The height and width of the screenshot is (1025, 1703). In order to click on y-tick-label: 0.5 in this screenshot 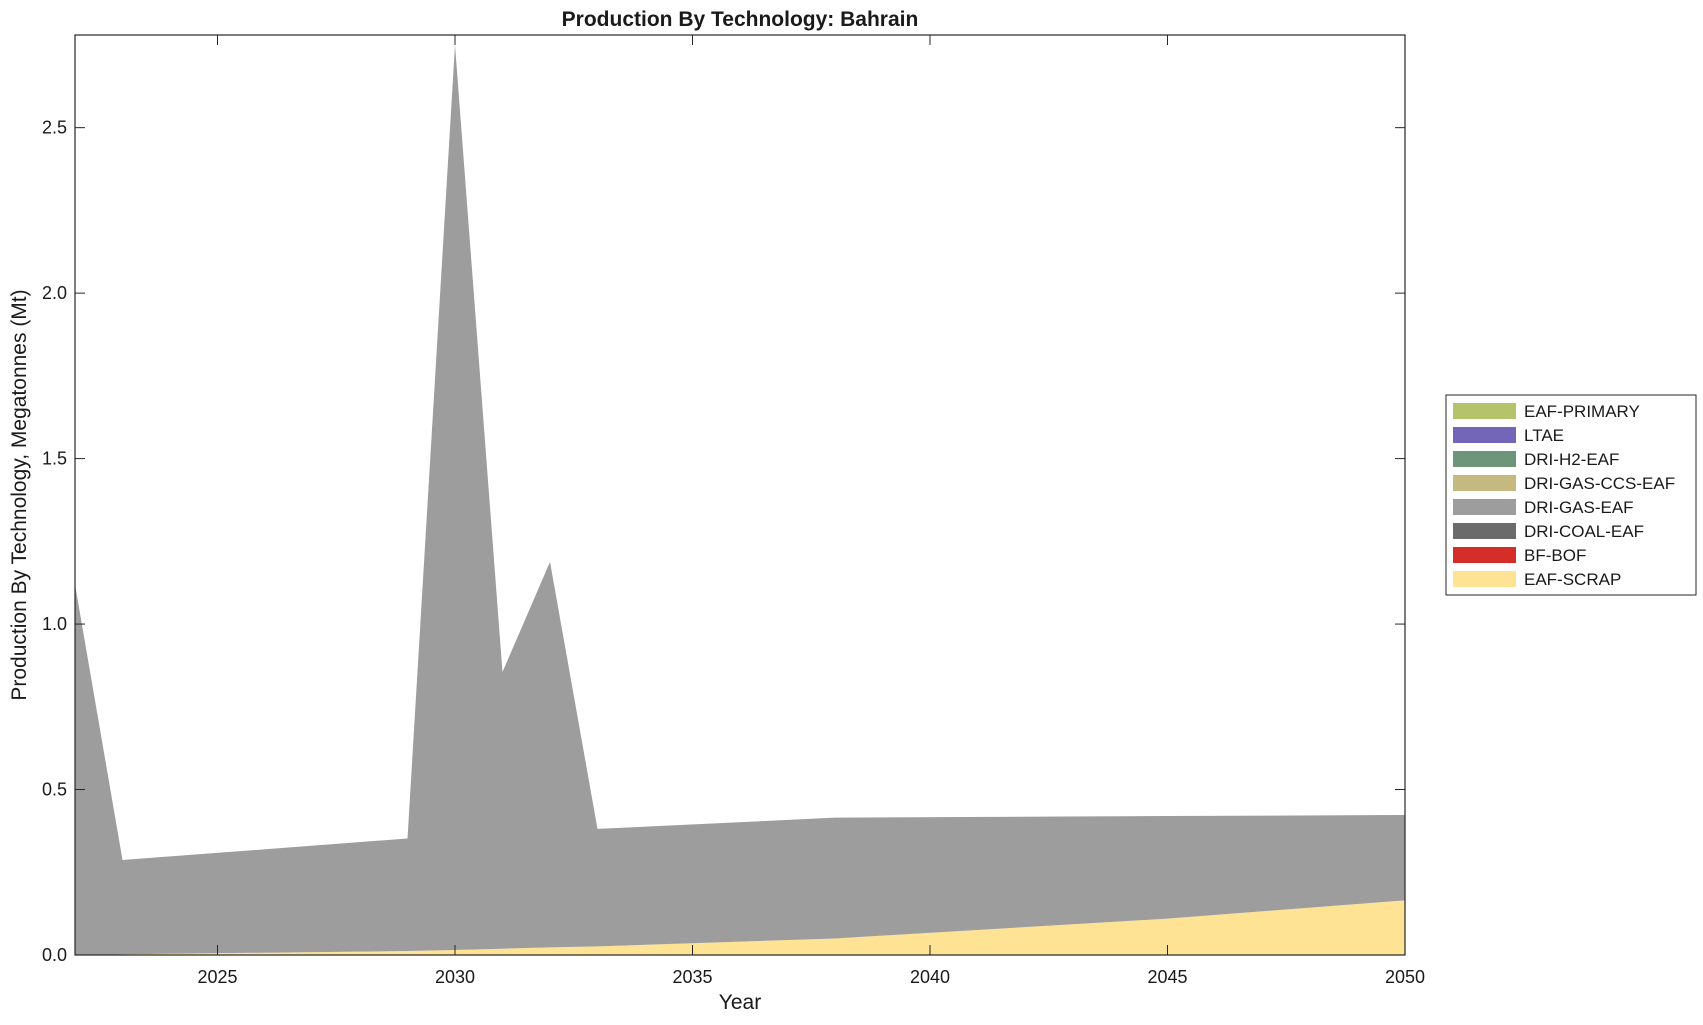, I will do `click(54, 790)`.